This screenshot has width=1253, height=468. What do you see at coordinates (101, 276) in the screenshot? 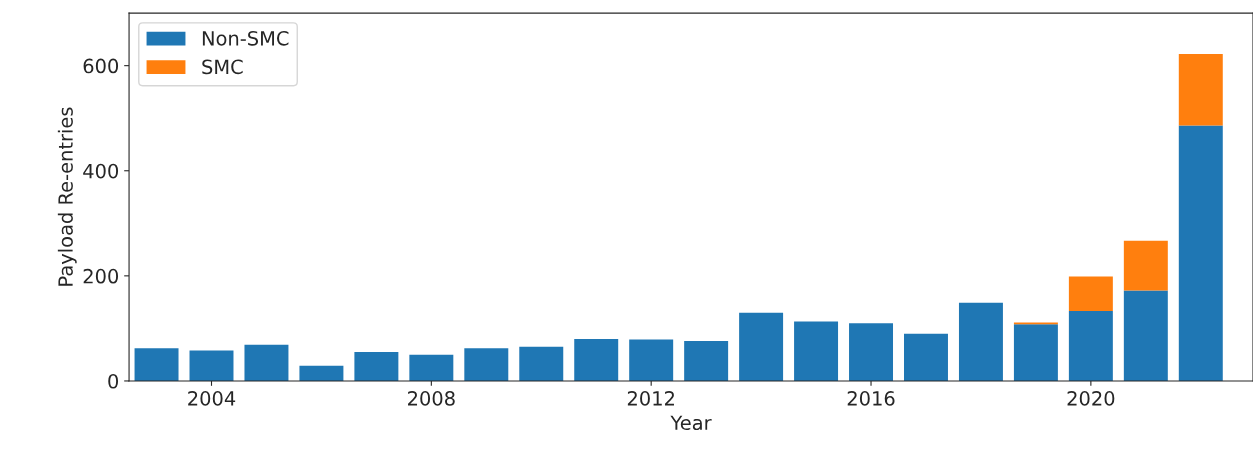
I see `y-tick-label: 200` at bounding box center [101, 276].